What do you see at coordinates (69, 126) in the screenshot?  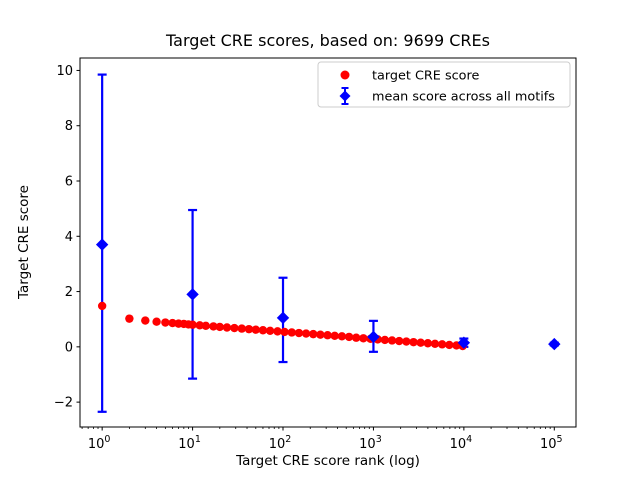 I see `y-tick-label: 8` at bounding box center [69, 126].